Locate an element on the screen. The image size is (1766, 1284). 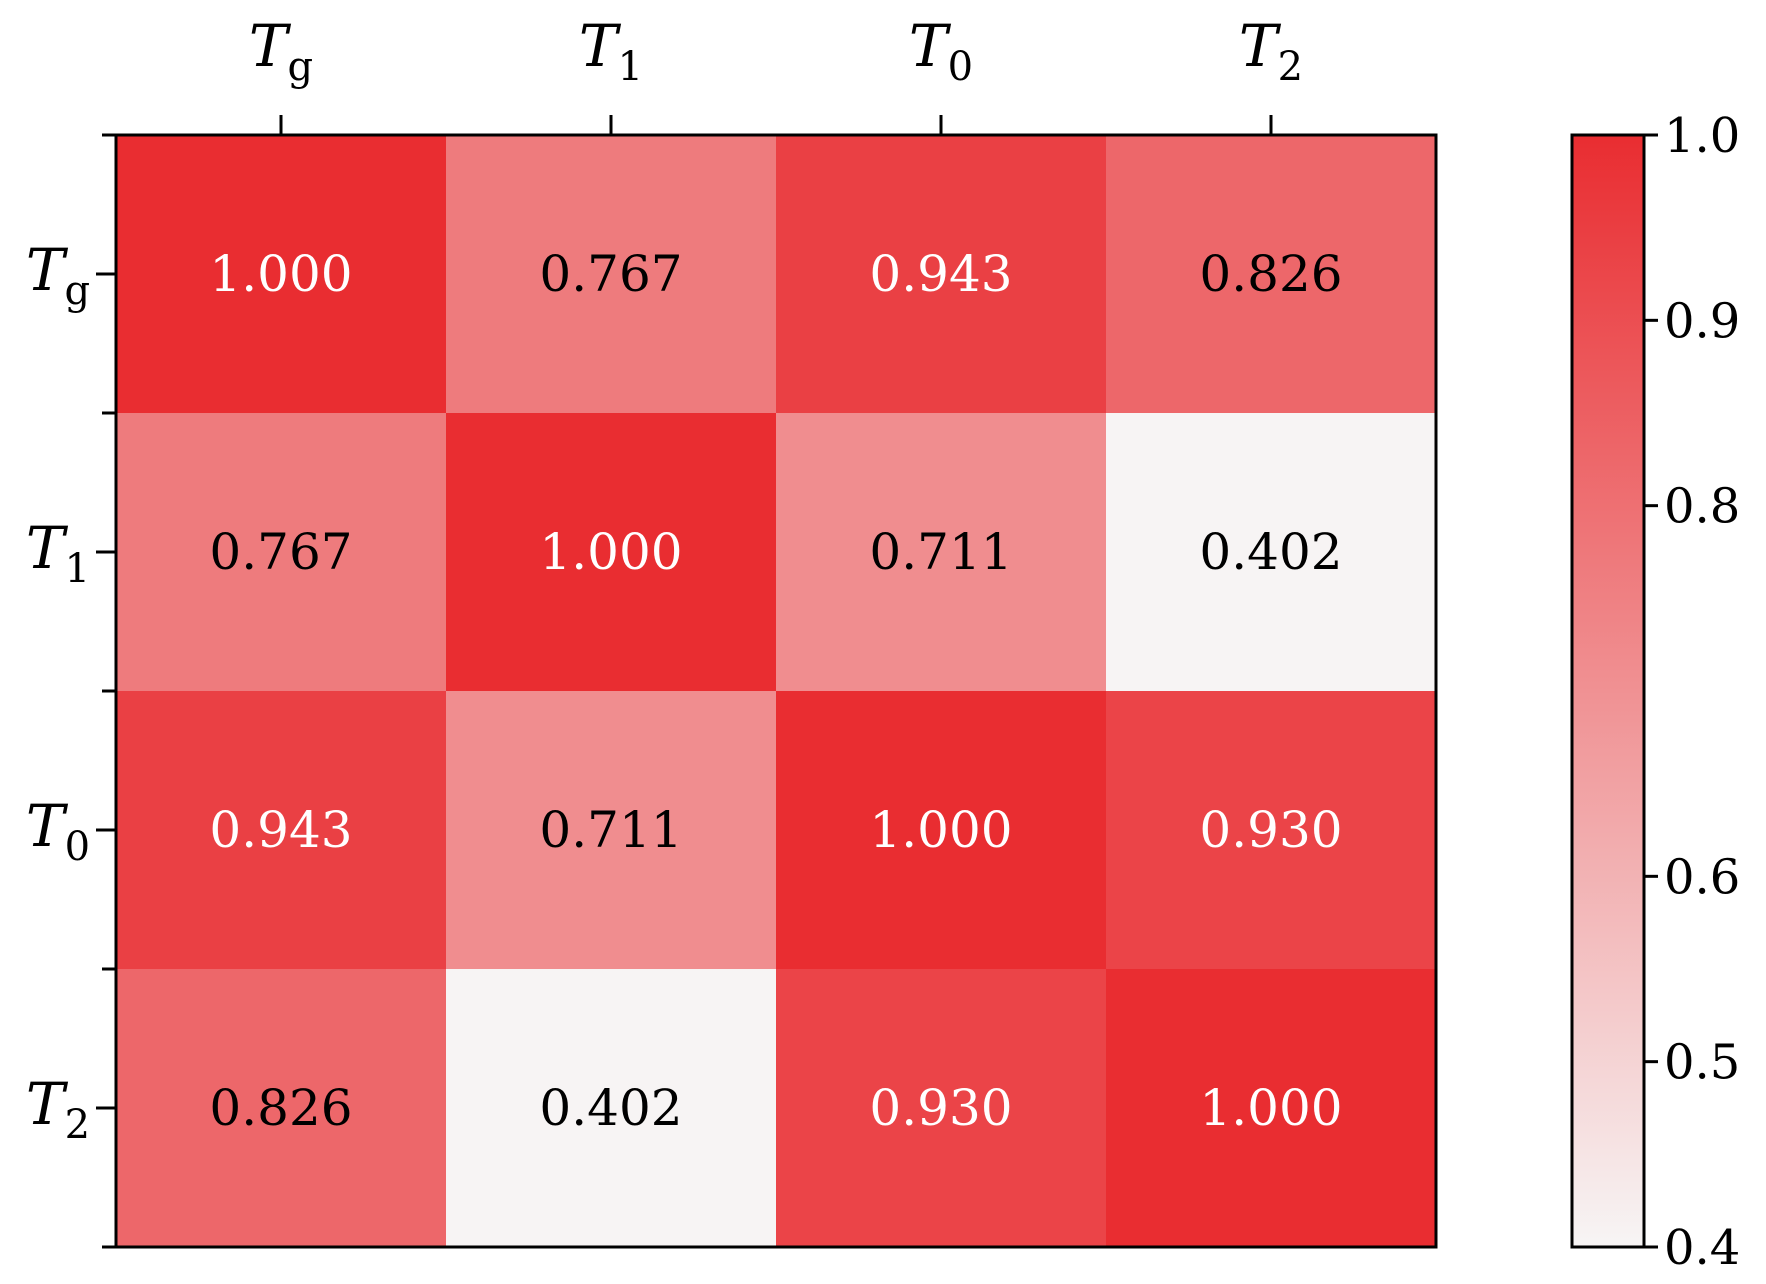
colorbar-tick-label: 0.9 is located at coordinates (1702, 321).